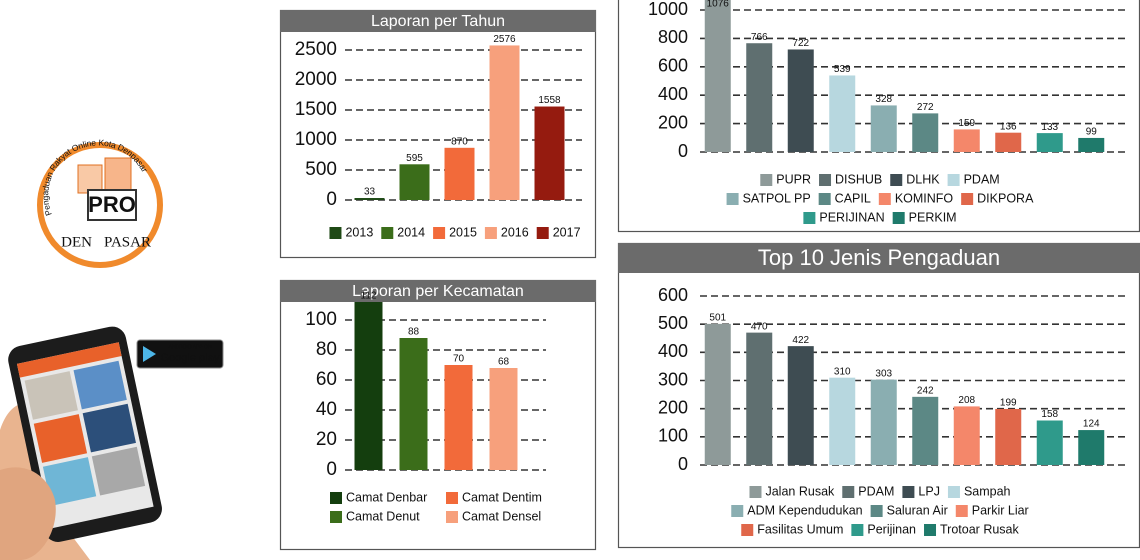 The image size is (1140, 560). I want to click on logo-box, so click(112, 205).